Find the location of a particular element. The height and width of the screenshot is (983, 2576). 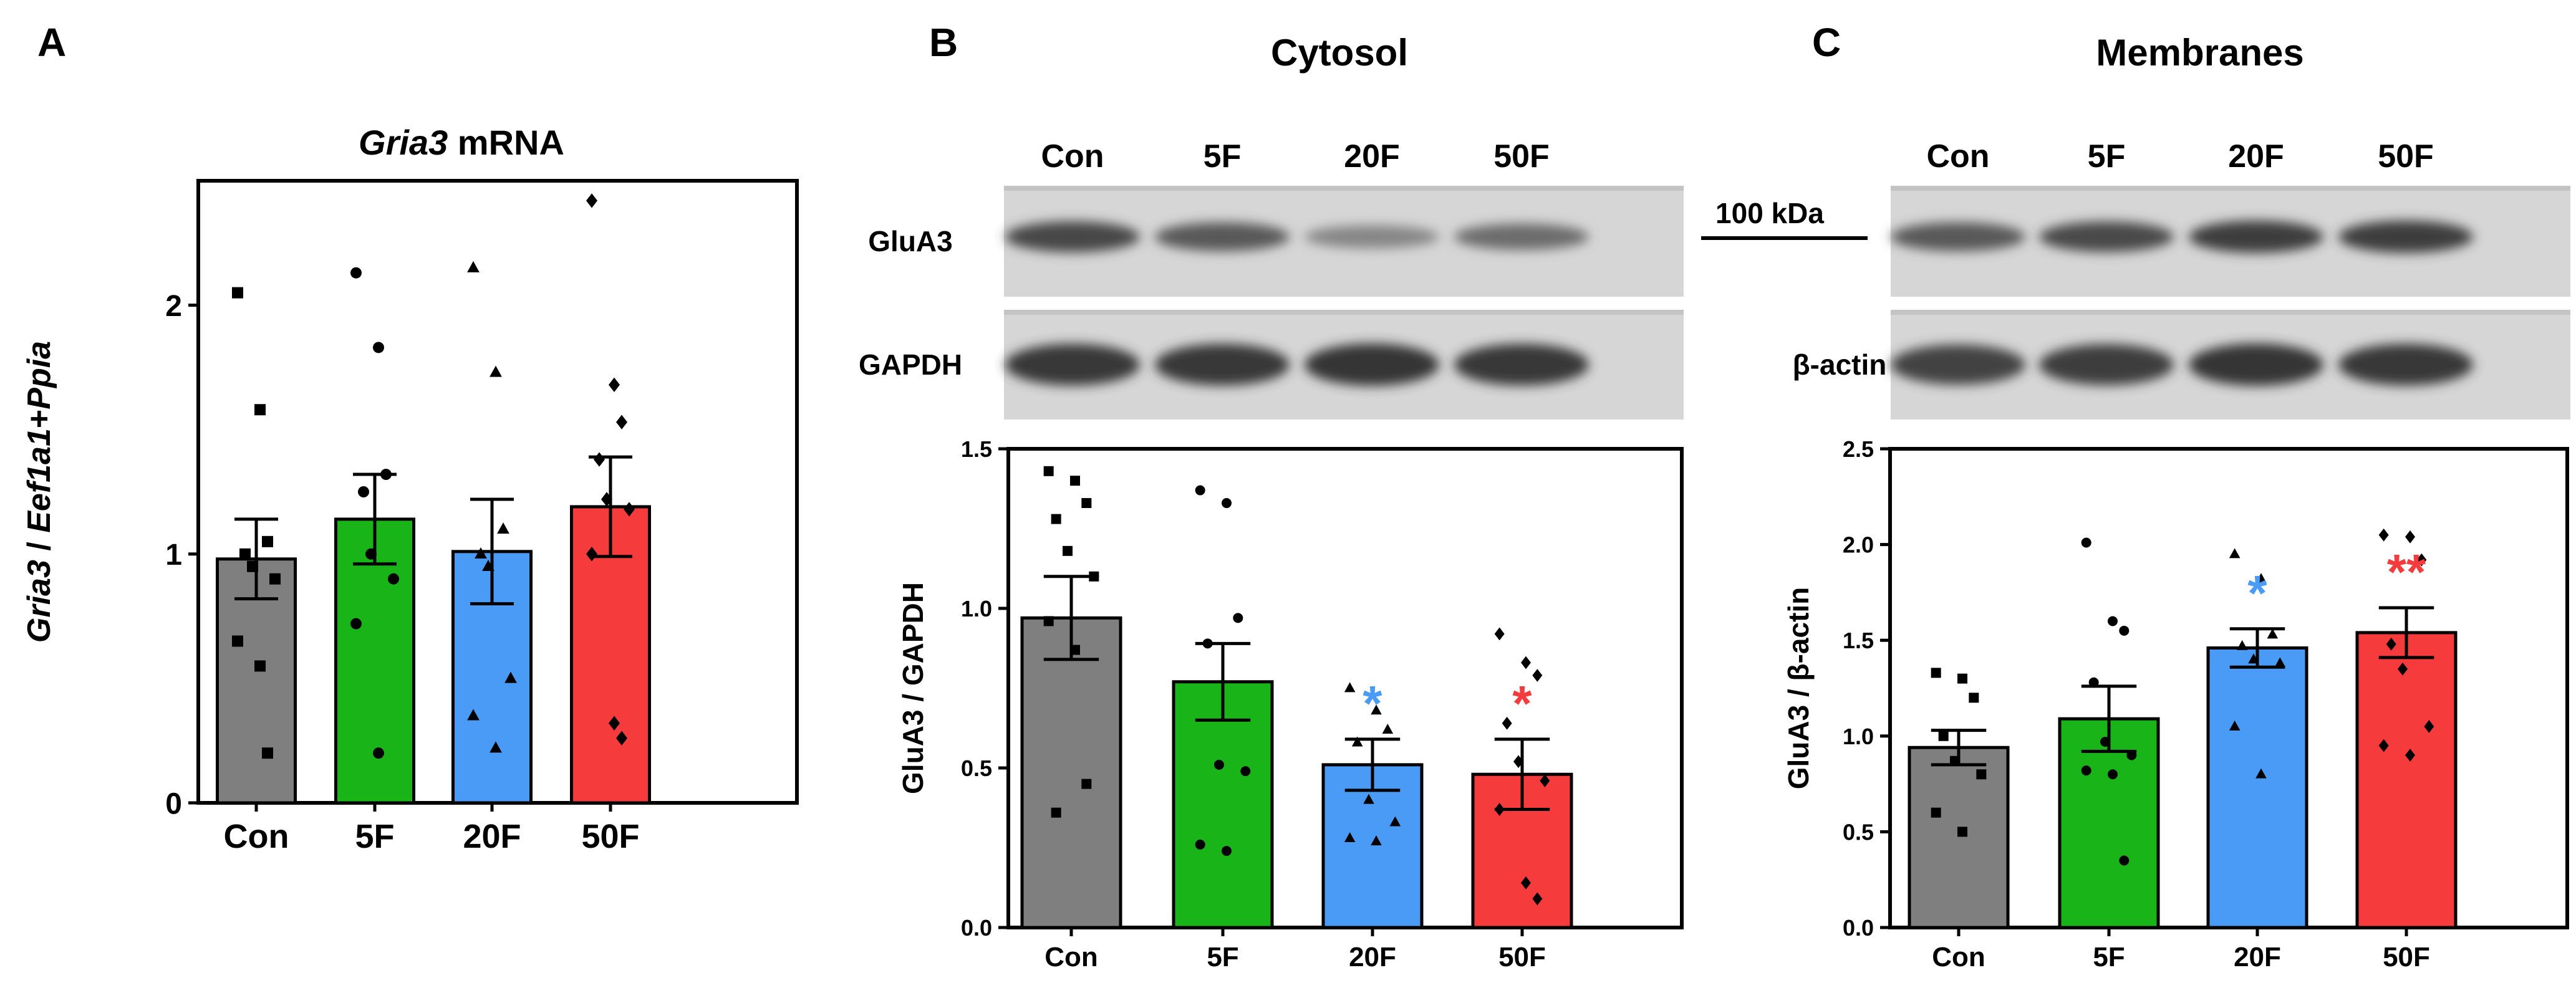

y-axis-label-part: + is located at coordinates (39, 419).